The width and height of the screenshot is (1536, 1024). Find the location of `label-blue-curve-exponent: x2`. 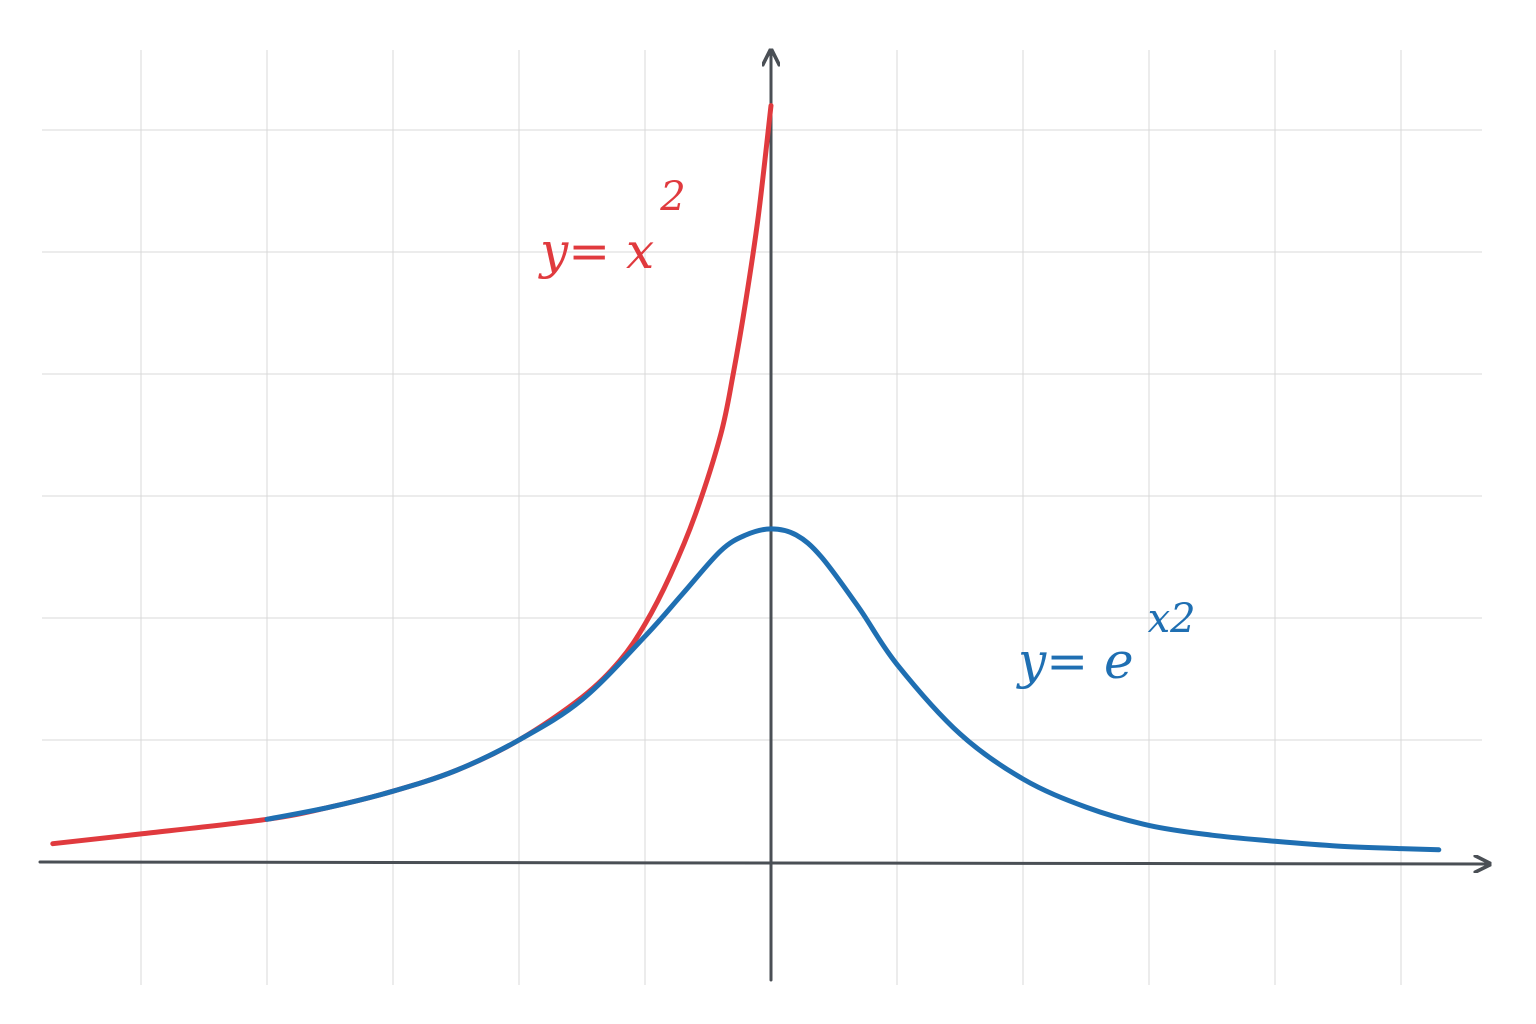

label-blue-curve-exponent: x2 is located at coordinates (1172, 619).